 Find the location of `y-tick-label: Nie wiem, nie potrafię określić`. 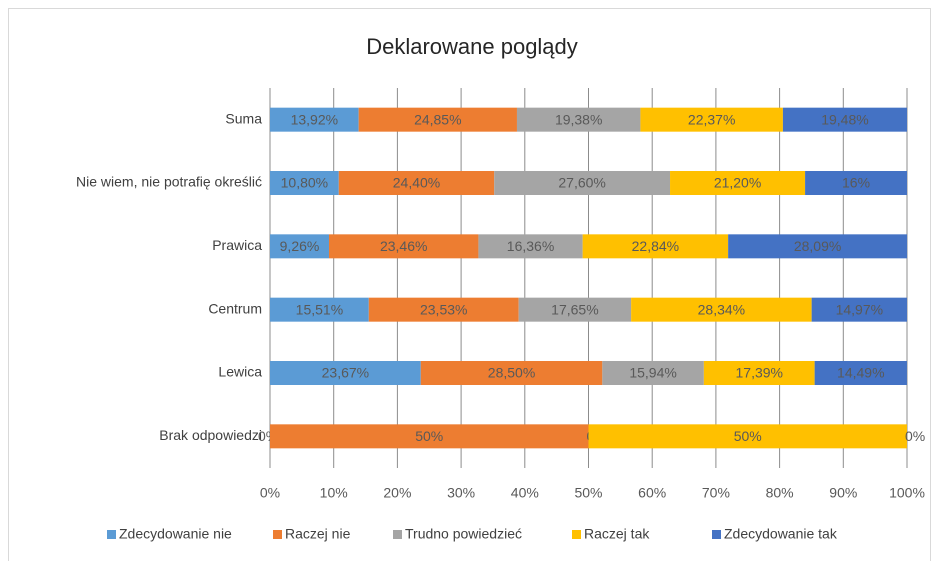

y-tick-label: Nie wiem, nie potrafię określić is located at coordinates (169, 182).